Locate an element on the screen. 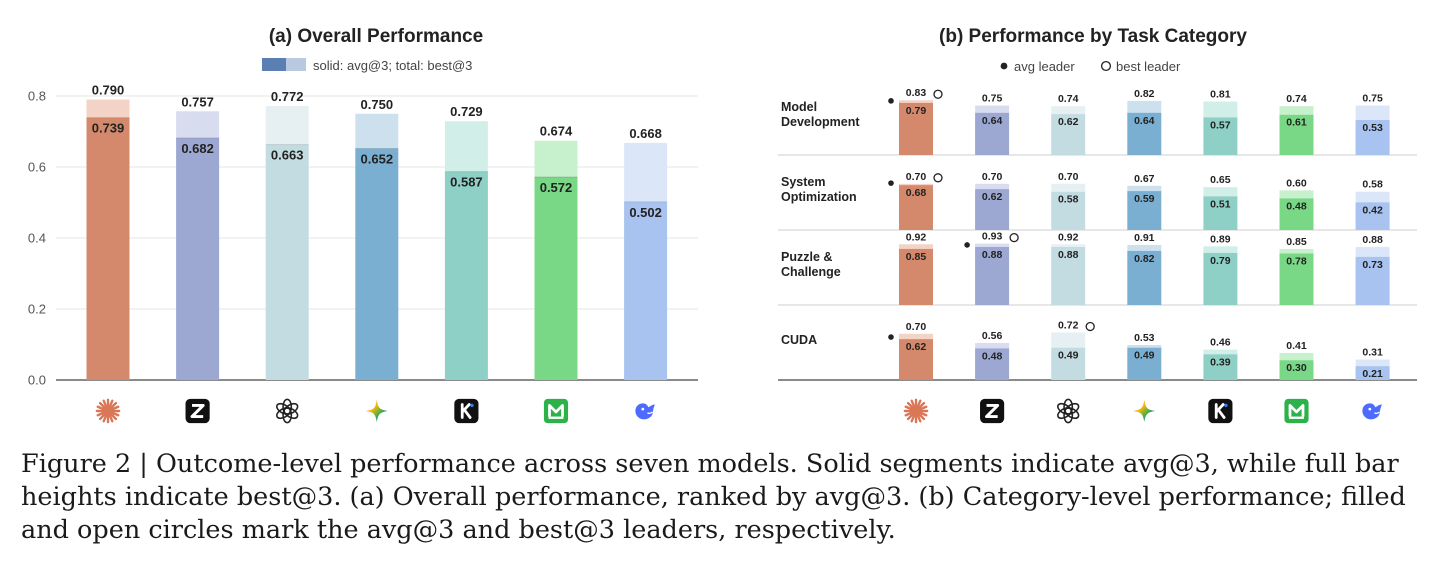 This screenshot has width=1441, height=571. best-value-label: 0.53 is located at coordinates (1144, 338).